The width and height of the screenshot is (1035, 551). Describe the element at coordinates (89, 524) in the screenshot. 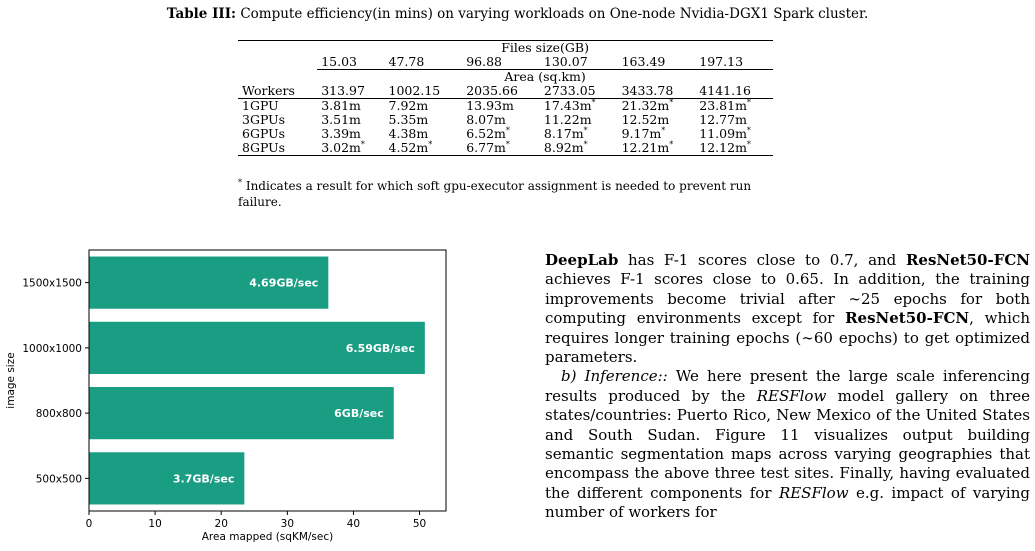

I see `x-tick-label: 0` at that location.